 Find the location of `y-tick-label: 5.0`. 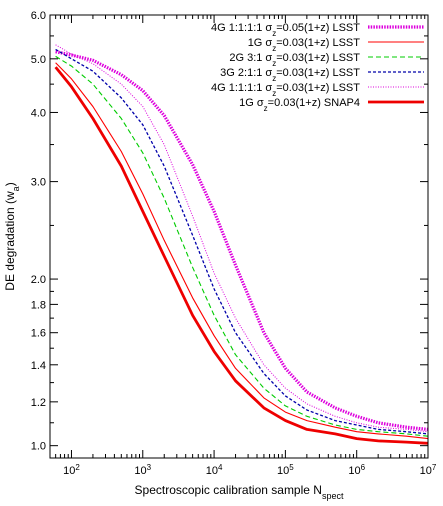

y-tick-label: 5.0 is located at coordinates (38, 60).